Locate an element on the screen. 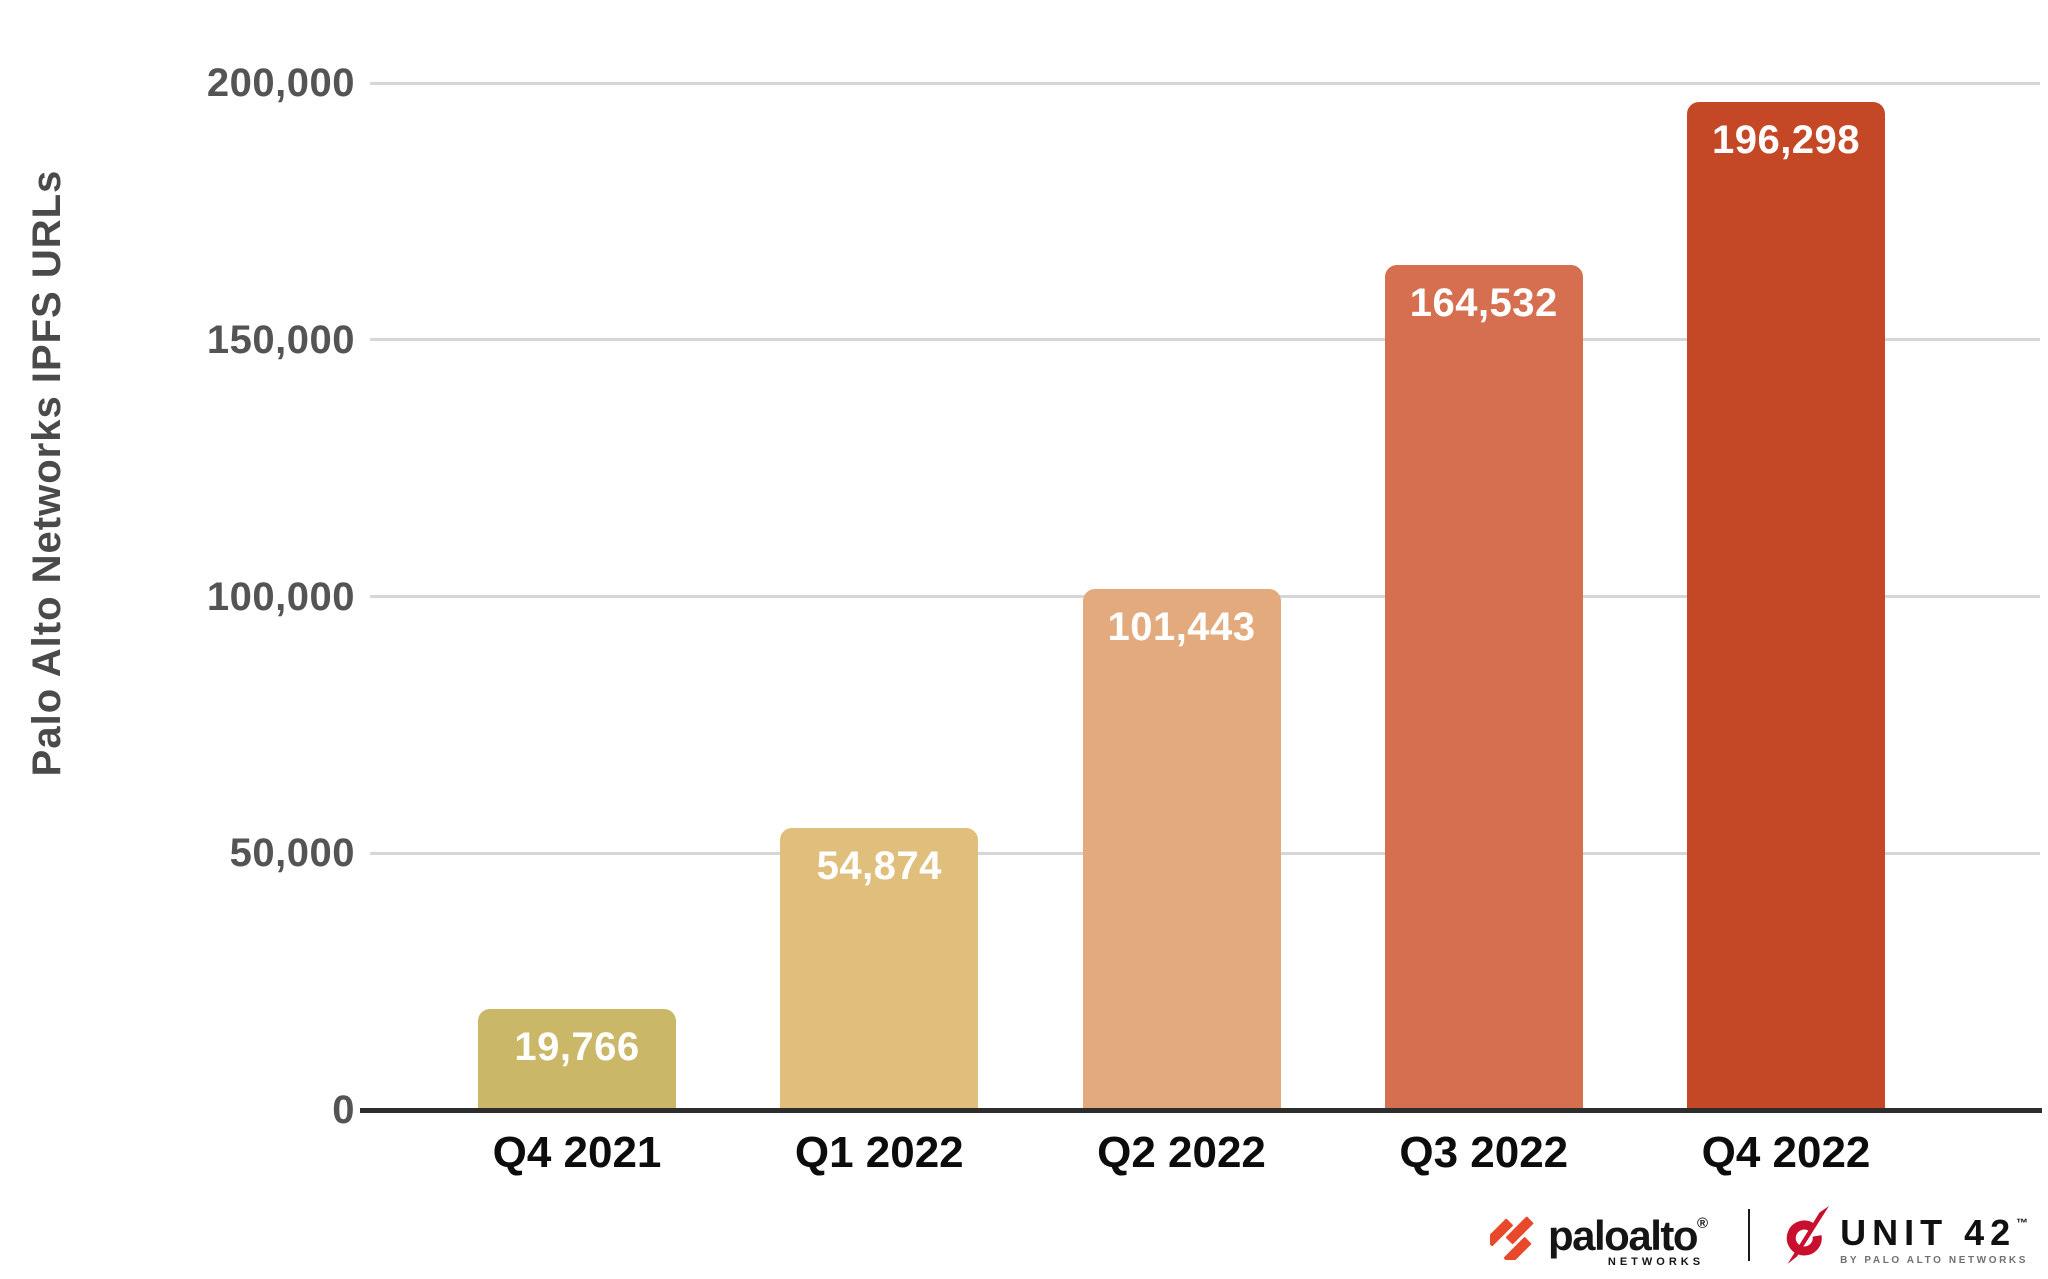  bar-q1-2022: 54,874 is located at coordinates (879, 969).